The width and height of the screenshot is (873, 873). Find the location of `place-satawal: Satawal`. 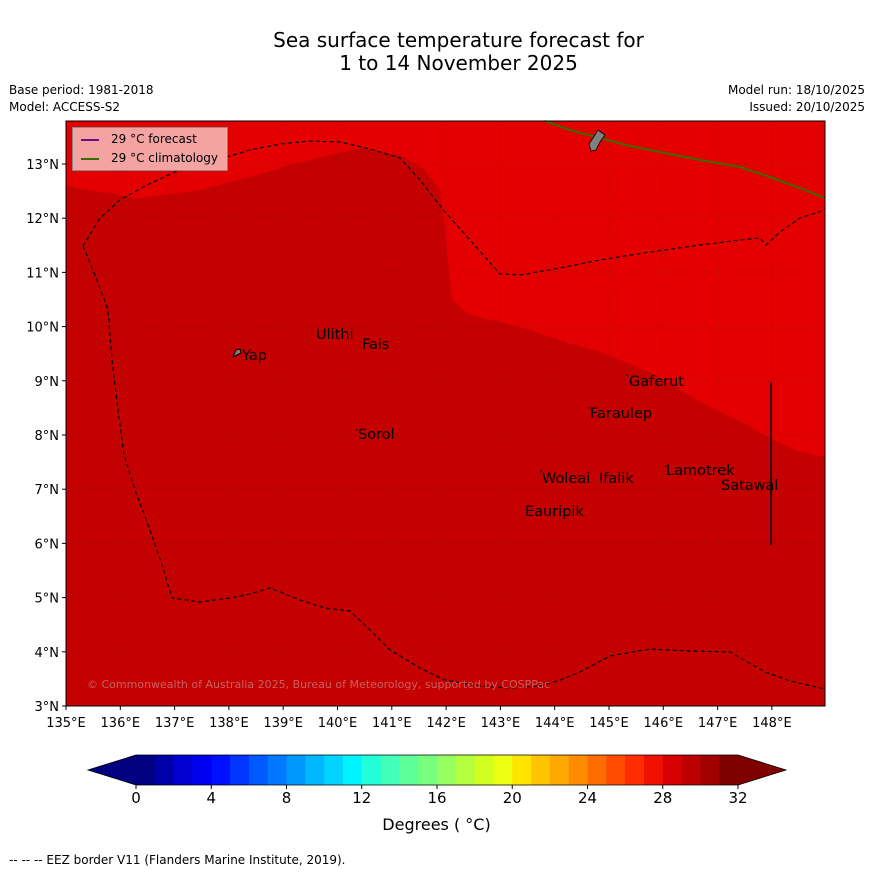

place-satawal: Satawal is located at coordinates (750, 486).